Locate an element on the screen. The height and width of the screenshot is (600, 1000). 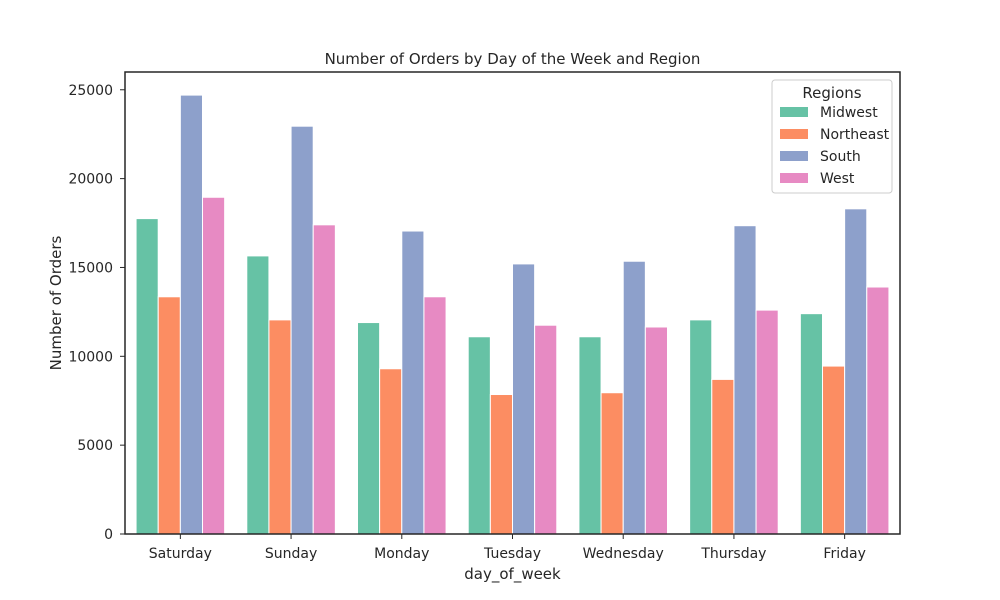
legend-swatch-west is located at coordinates (794, 178).